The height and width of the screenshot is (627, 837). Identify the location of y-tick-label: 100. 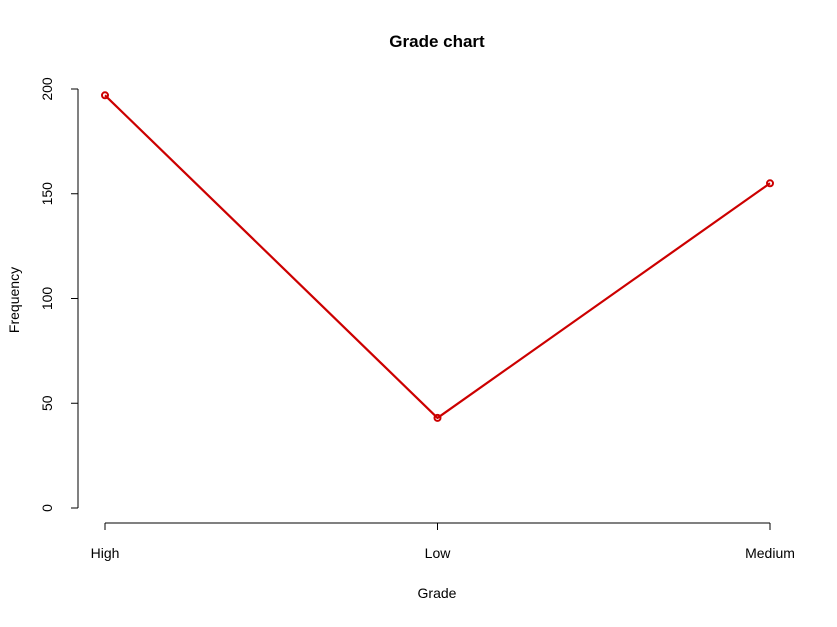
(47, 299).